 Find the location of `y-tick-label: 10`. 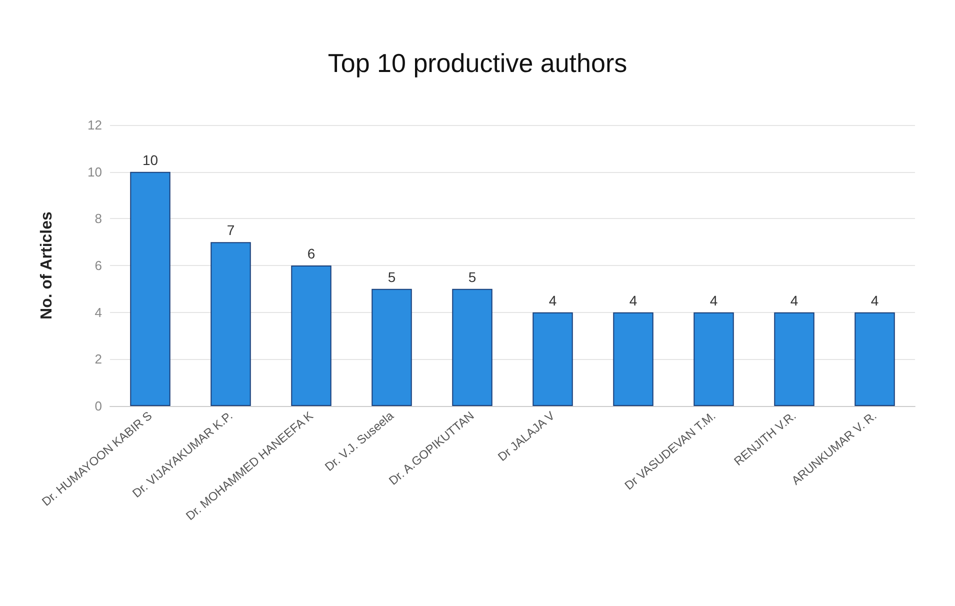

y-tick-label: 10 is located at coordinates (95, 172).